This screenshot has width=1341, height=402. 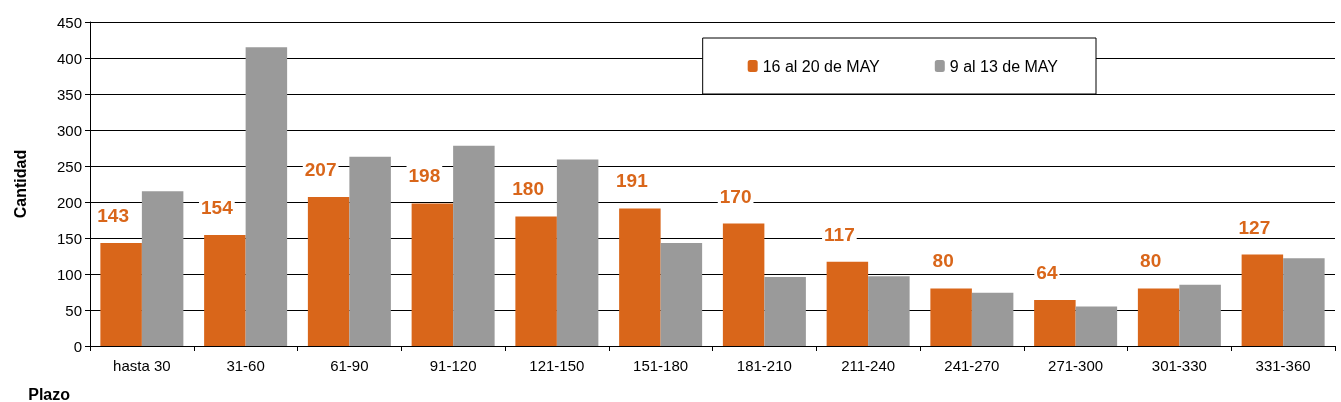 What do you see at coordinates (69, 58) in the screenshot?
I see `y-tick-label: 400` at bounding box center [69, 58].